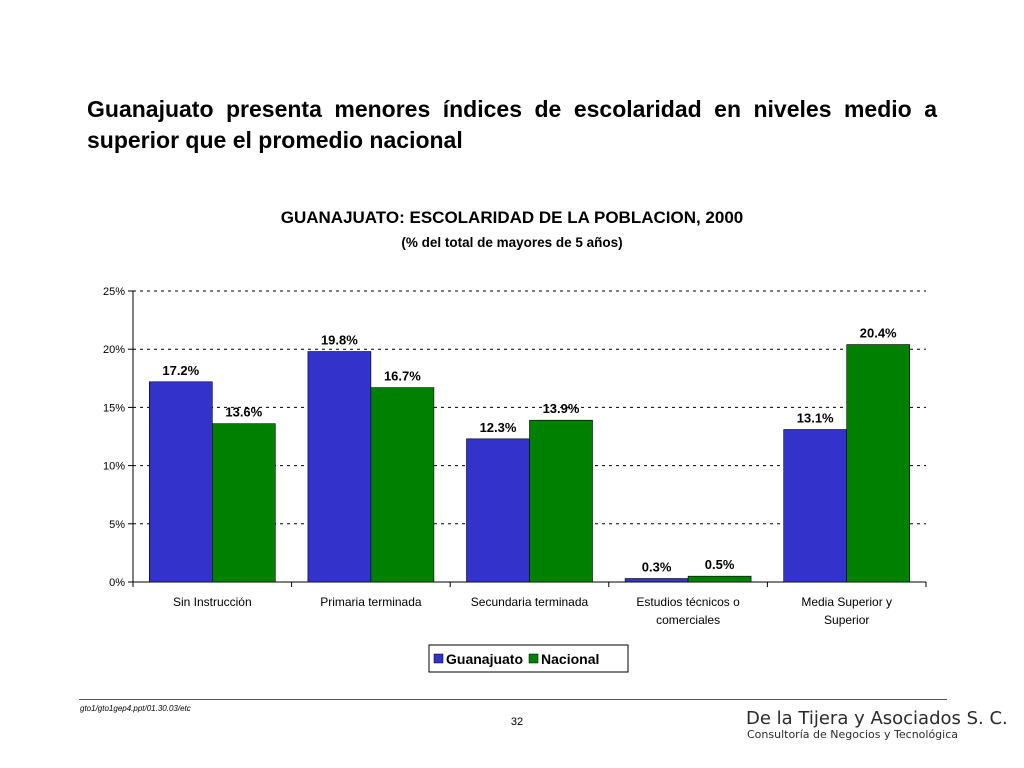 This screenshot has height=768, width=1024. What do you see at coordinates (402, 376) in the screenshot?
I see `data-label: 16.7%` at bounding box center [402, 376].